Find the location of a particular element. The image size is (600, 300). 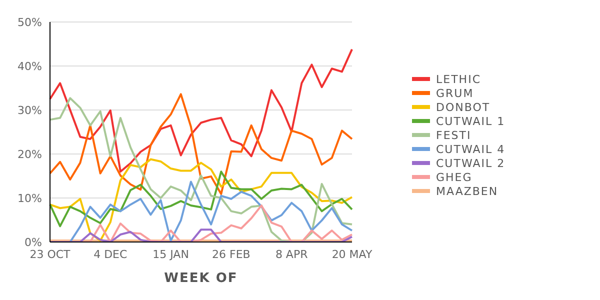

legend-label: CUTWAIL 1 is located at coordinates (471, 121).